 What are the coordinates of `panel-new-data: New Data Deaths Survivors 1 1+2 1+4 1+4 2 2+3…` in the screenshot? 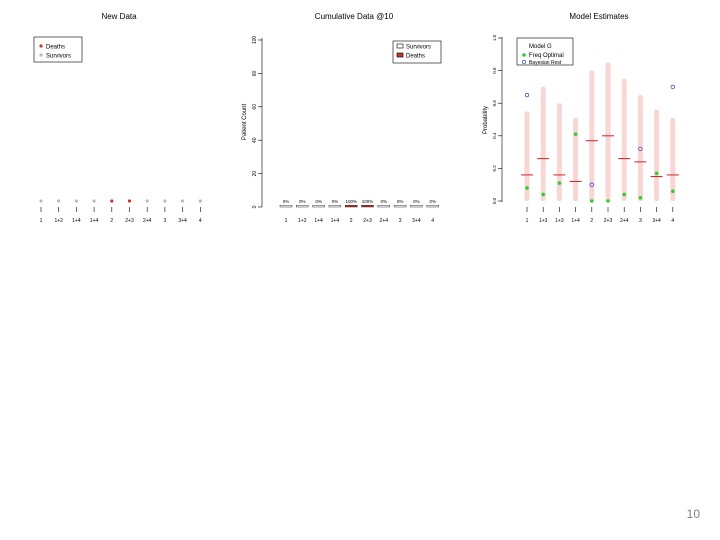 It's located at (117, 118).